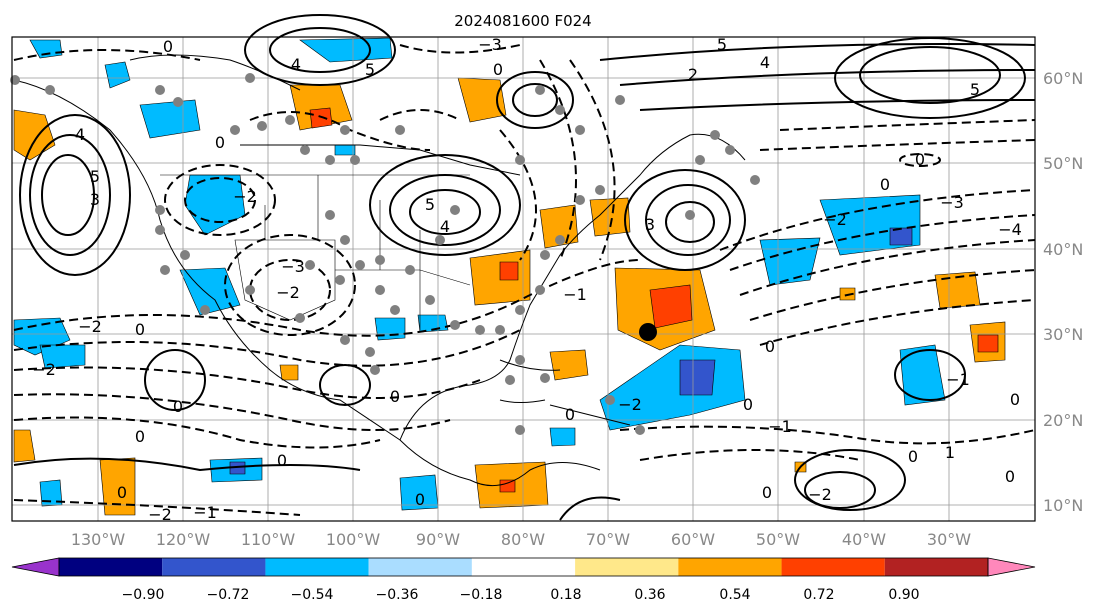 The width and height of the screenshot is (1105, 615). Describe the element at coordinates (1010, 229) in the screenshot. I see `svg-text: −4` at that location.